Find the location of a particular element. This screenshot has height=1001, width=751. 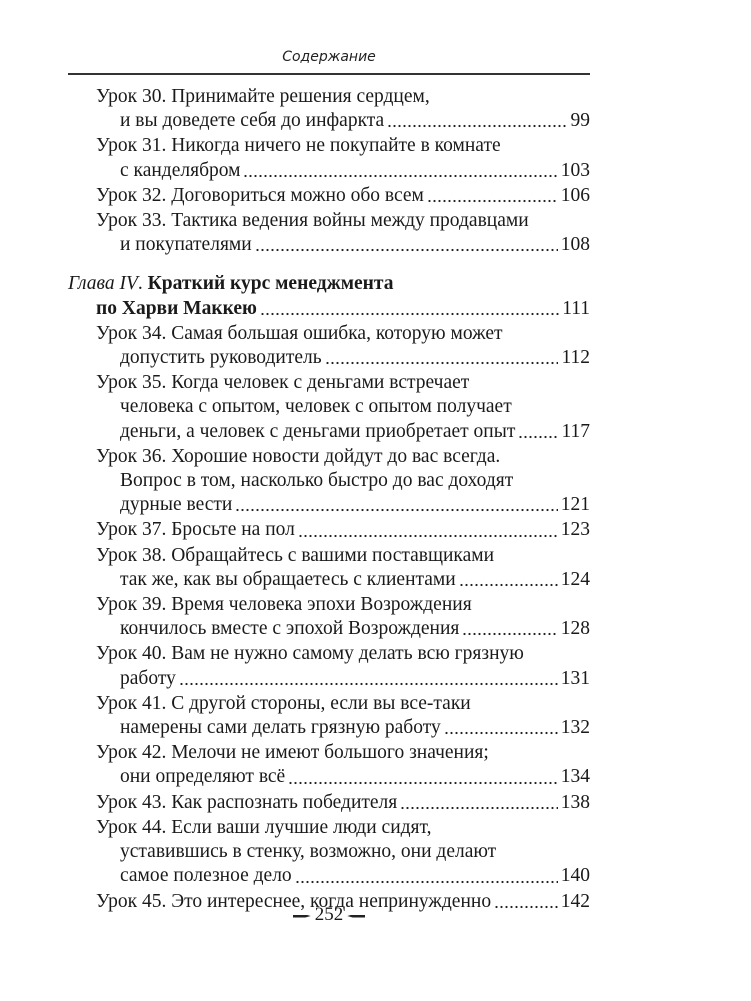

entry-text: и вы доведете себя до инфаркта is located at coordinates (252, 121).